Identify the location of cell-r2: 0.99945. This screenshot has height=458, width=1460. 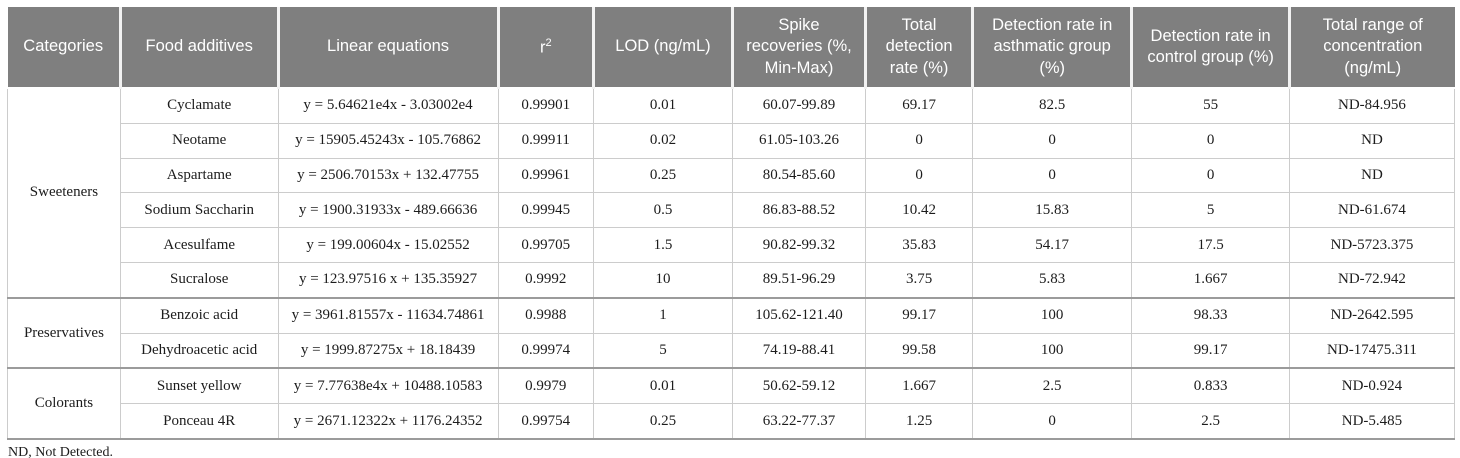
(546, 210).